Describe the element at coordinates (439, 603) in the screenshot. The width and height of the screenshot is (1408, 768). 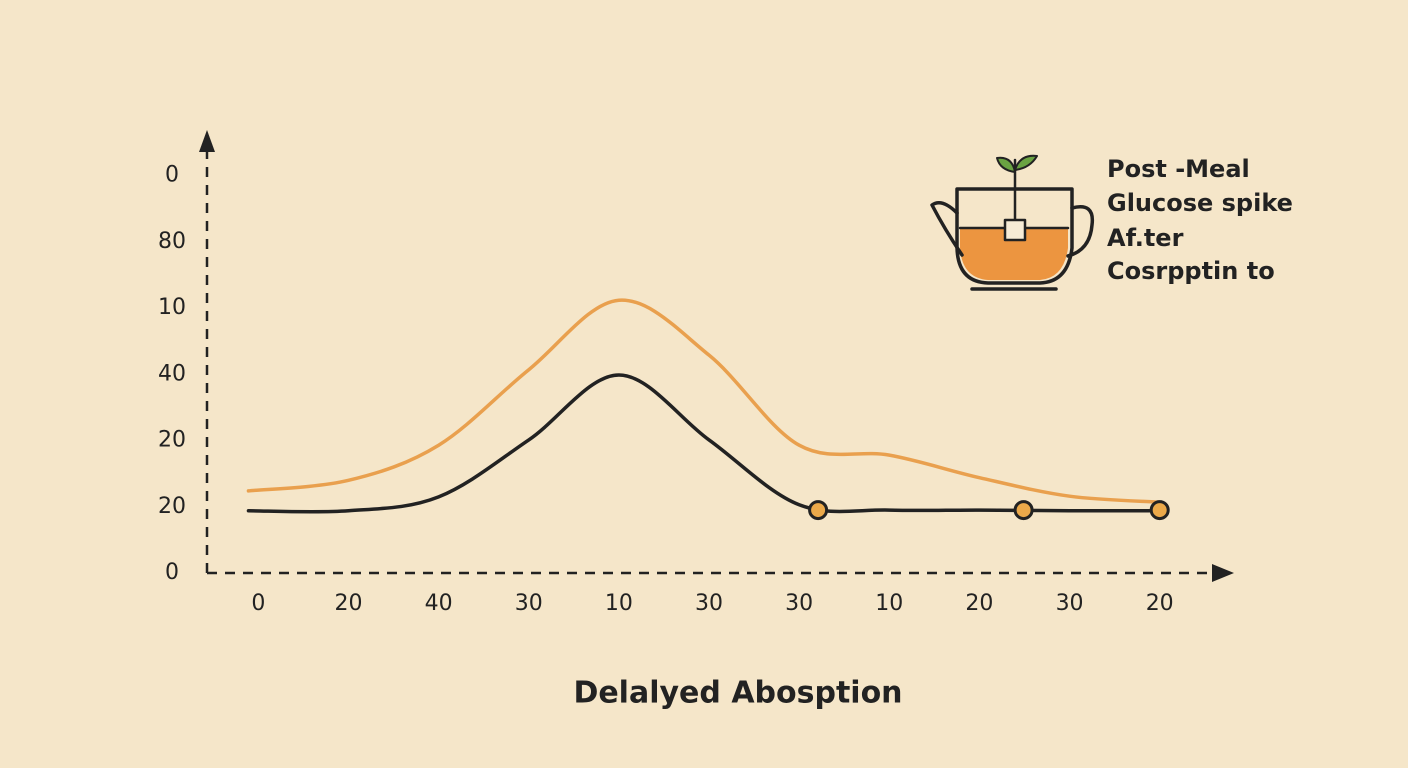
I see `x-tick-label: 40` at that location.